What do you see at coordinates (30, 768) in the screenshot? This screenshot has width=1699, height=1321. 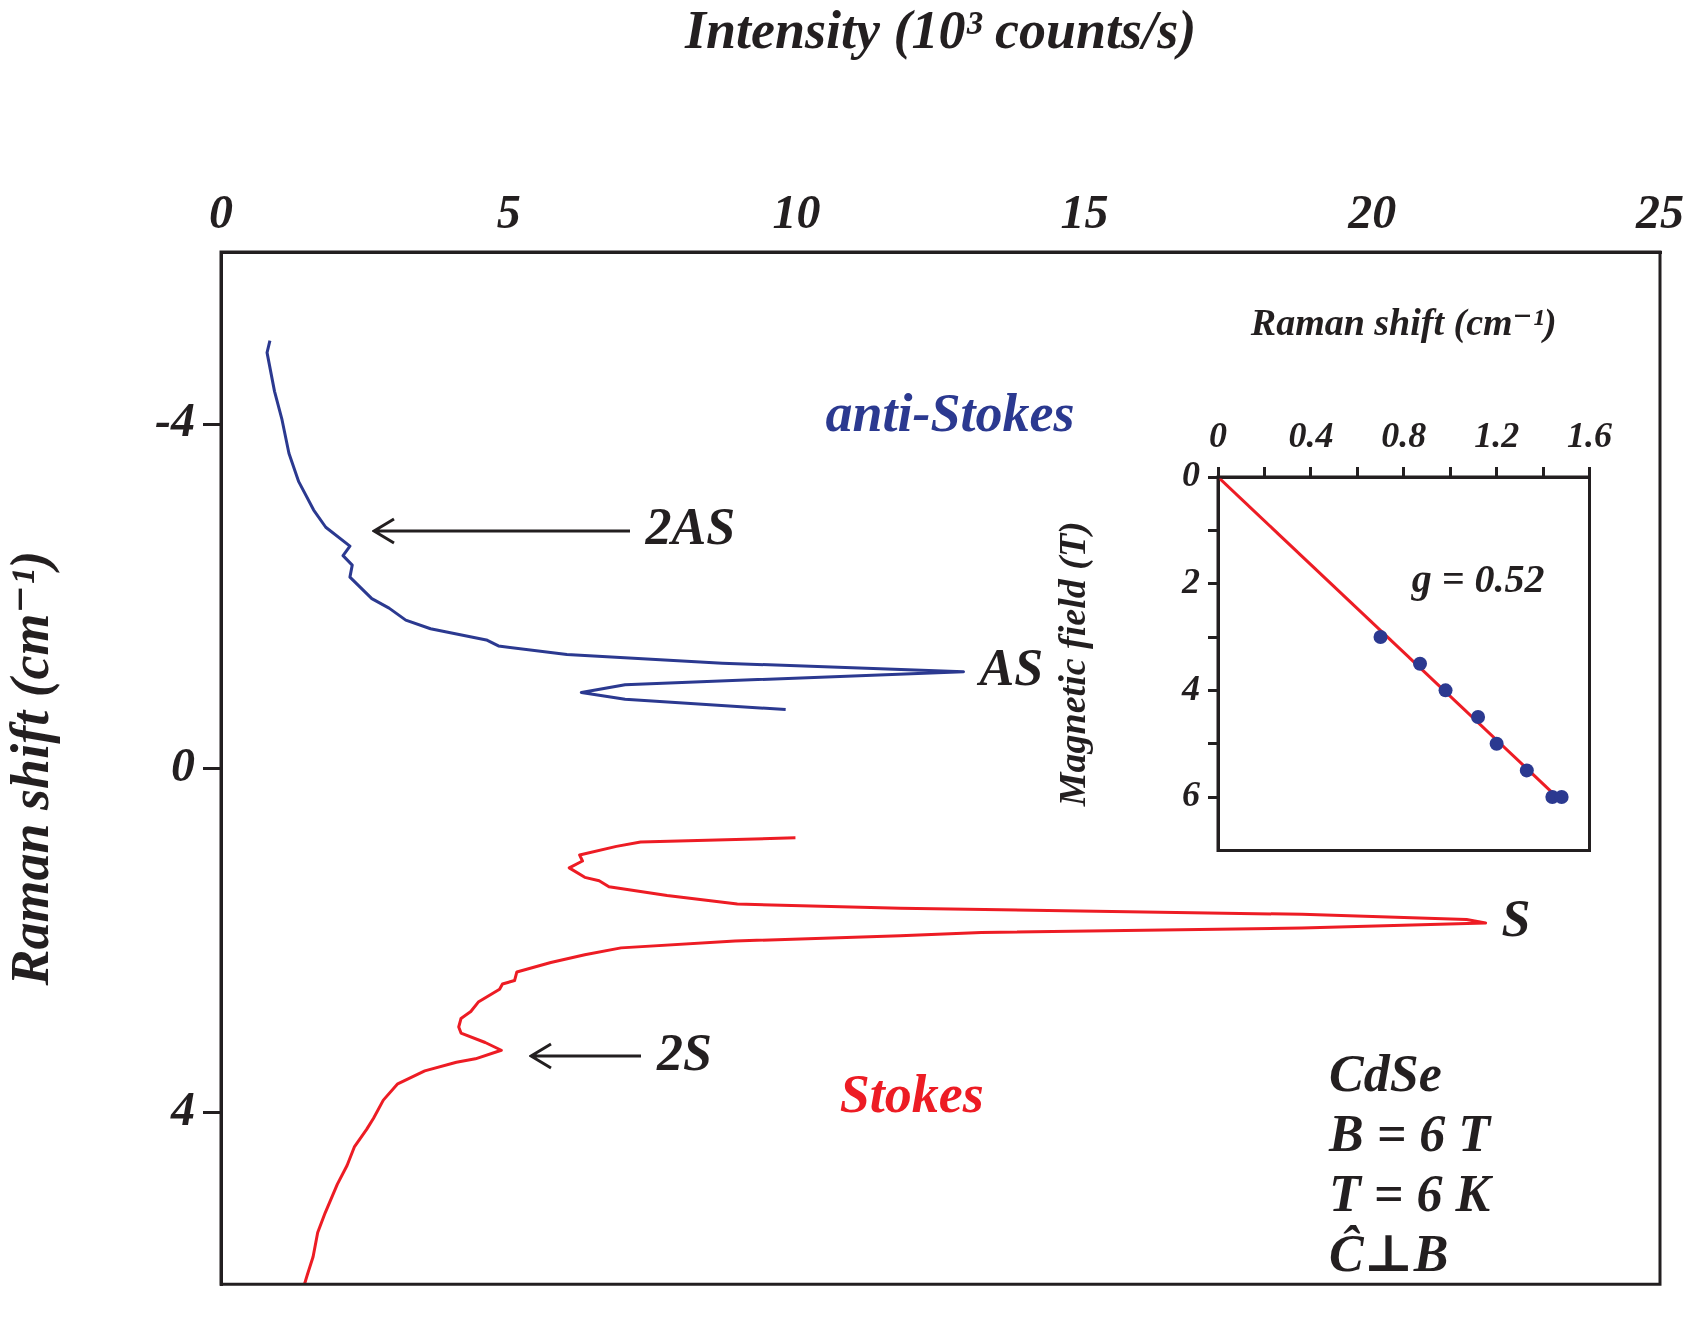 I see `y-axis-title: Raman shift (cm⁻¹)` at bounding box center [30, 768].